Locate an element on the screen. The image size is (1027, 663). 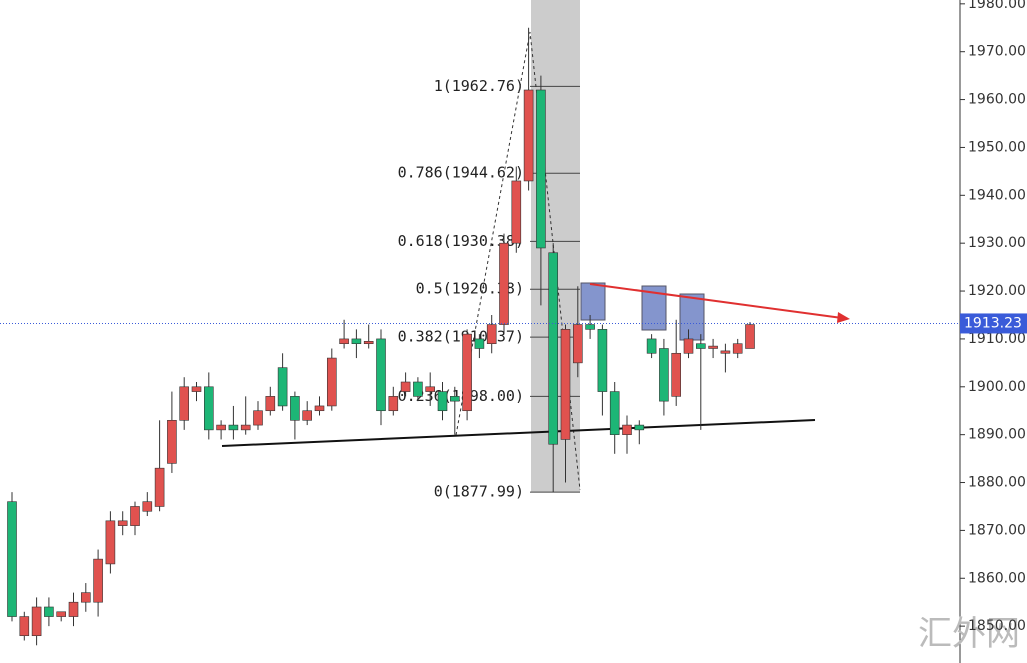
y-tick-label: 1970.00 is located at coordinates (997, 52).